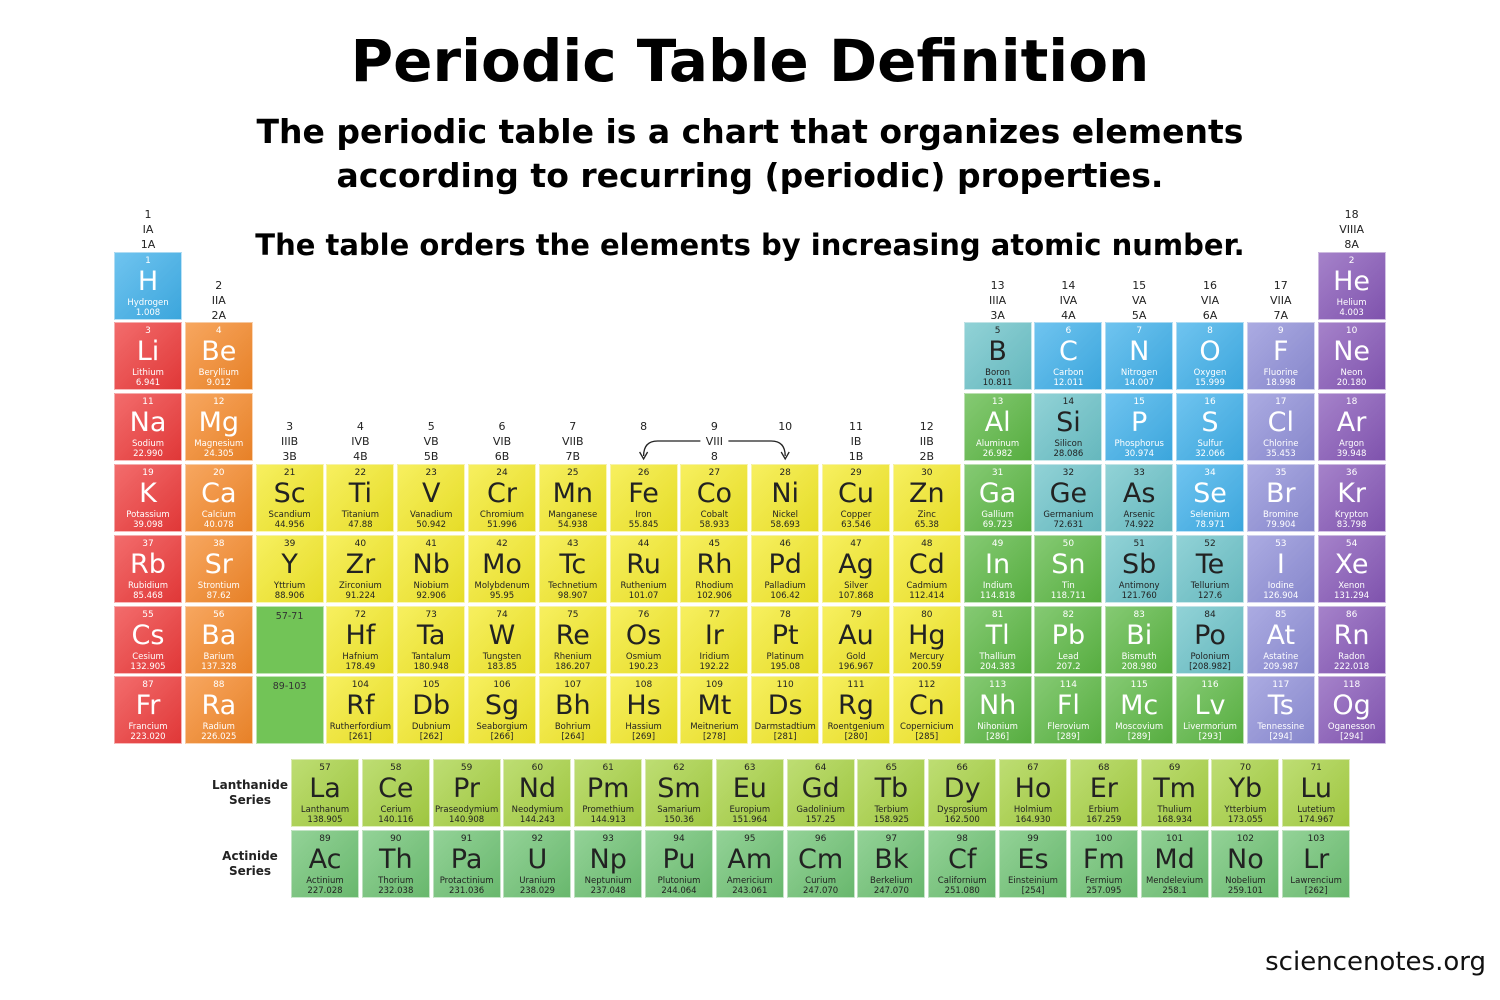  I want to click on atomic-number: 109, so click(714, 685).